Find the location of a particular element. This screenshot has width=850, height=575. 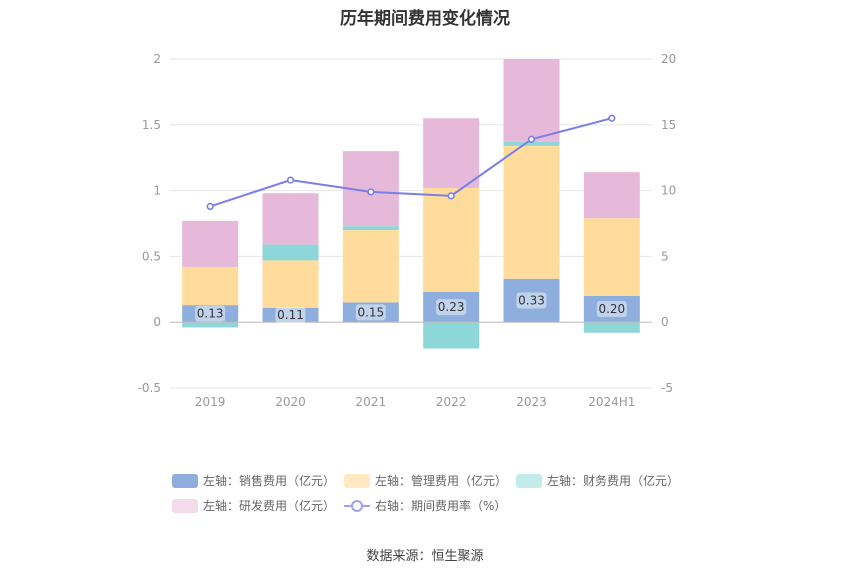

data-label: 0.13 is located at coordinates (210, 314).